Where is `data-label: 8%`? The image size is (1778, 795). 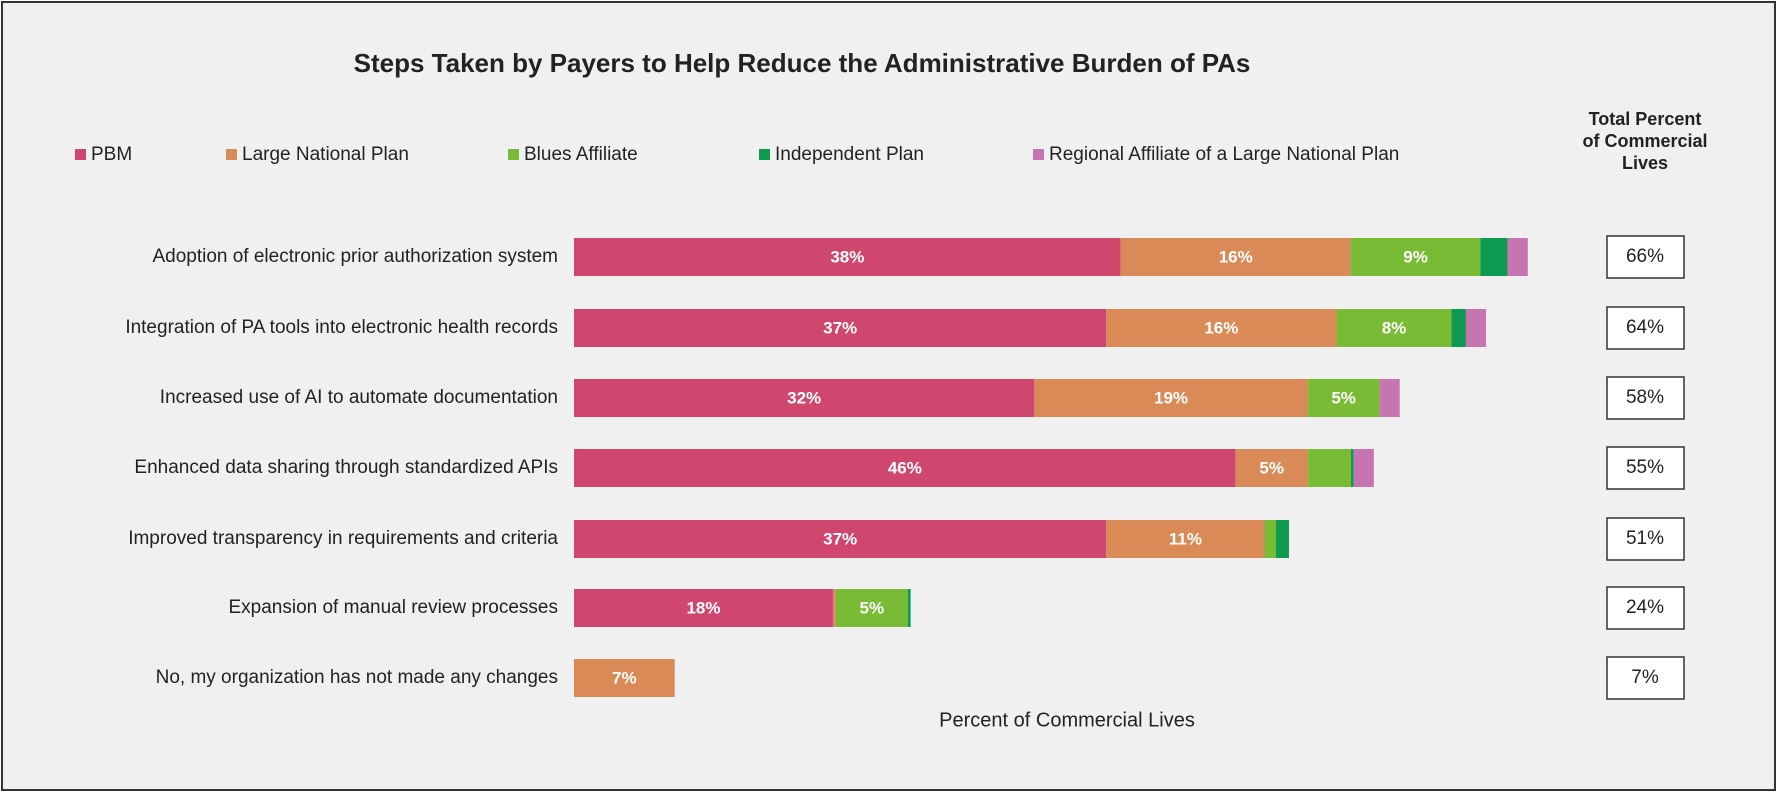 data-label: 8% is located at coordinates (1394, 327).